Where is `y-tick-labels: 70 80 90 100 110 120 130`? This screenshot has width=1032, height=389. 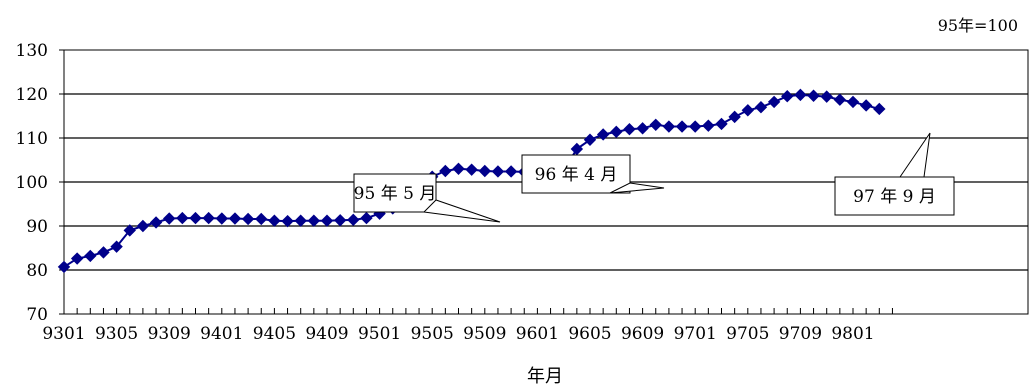 y-tick-labels: 70 80 90 100 110 120 130 is located at coordinates (32, 183).